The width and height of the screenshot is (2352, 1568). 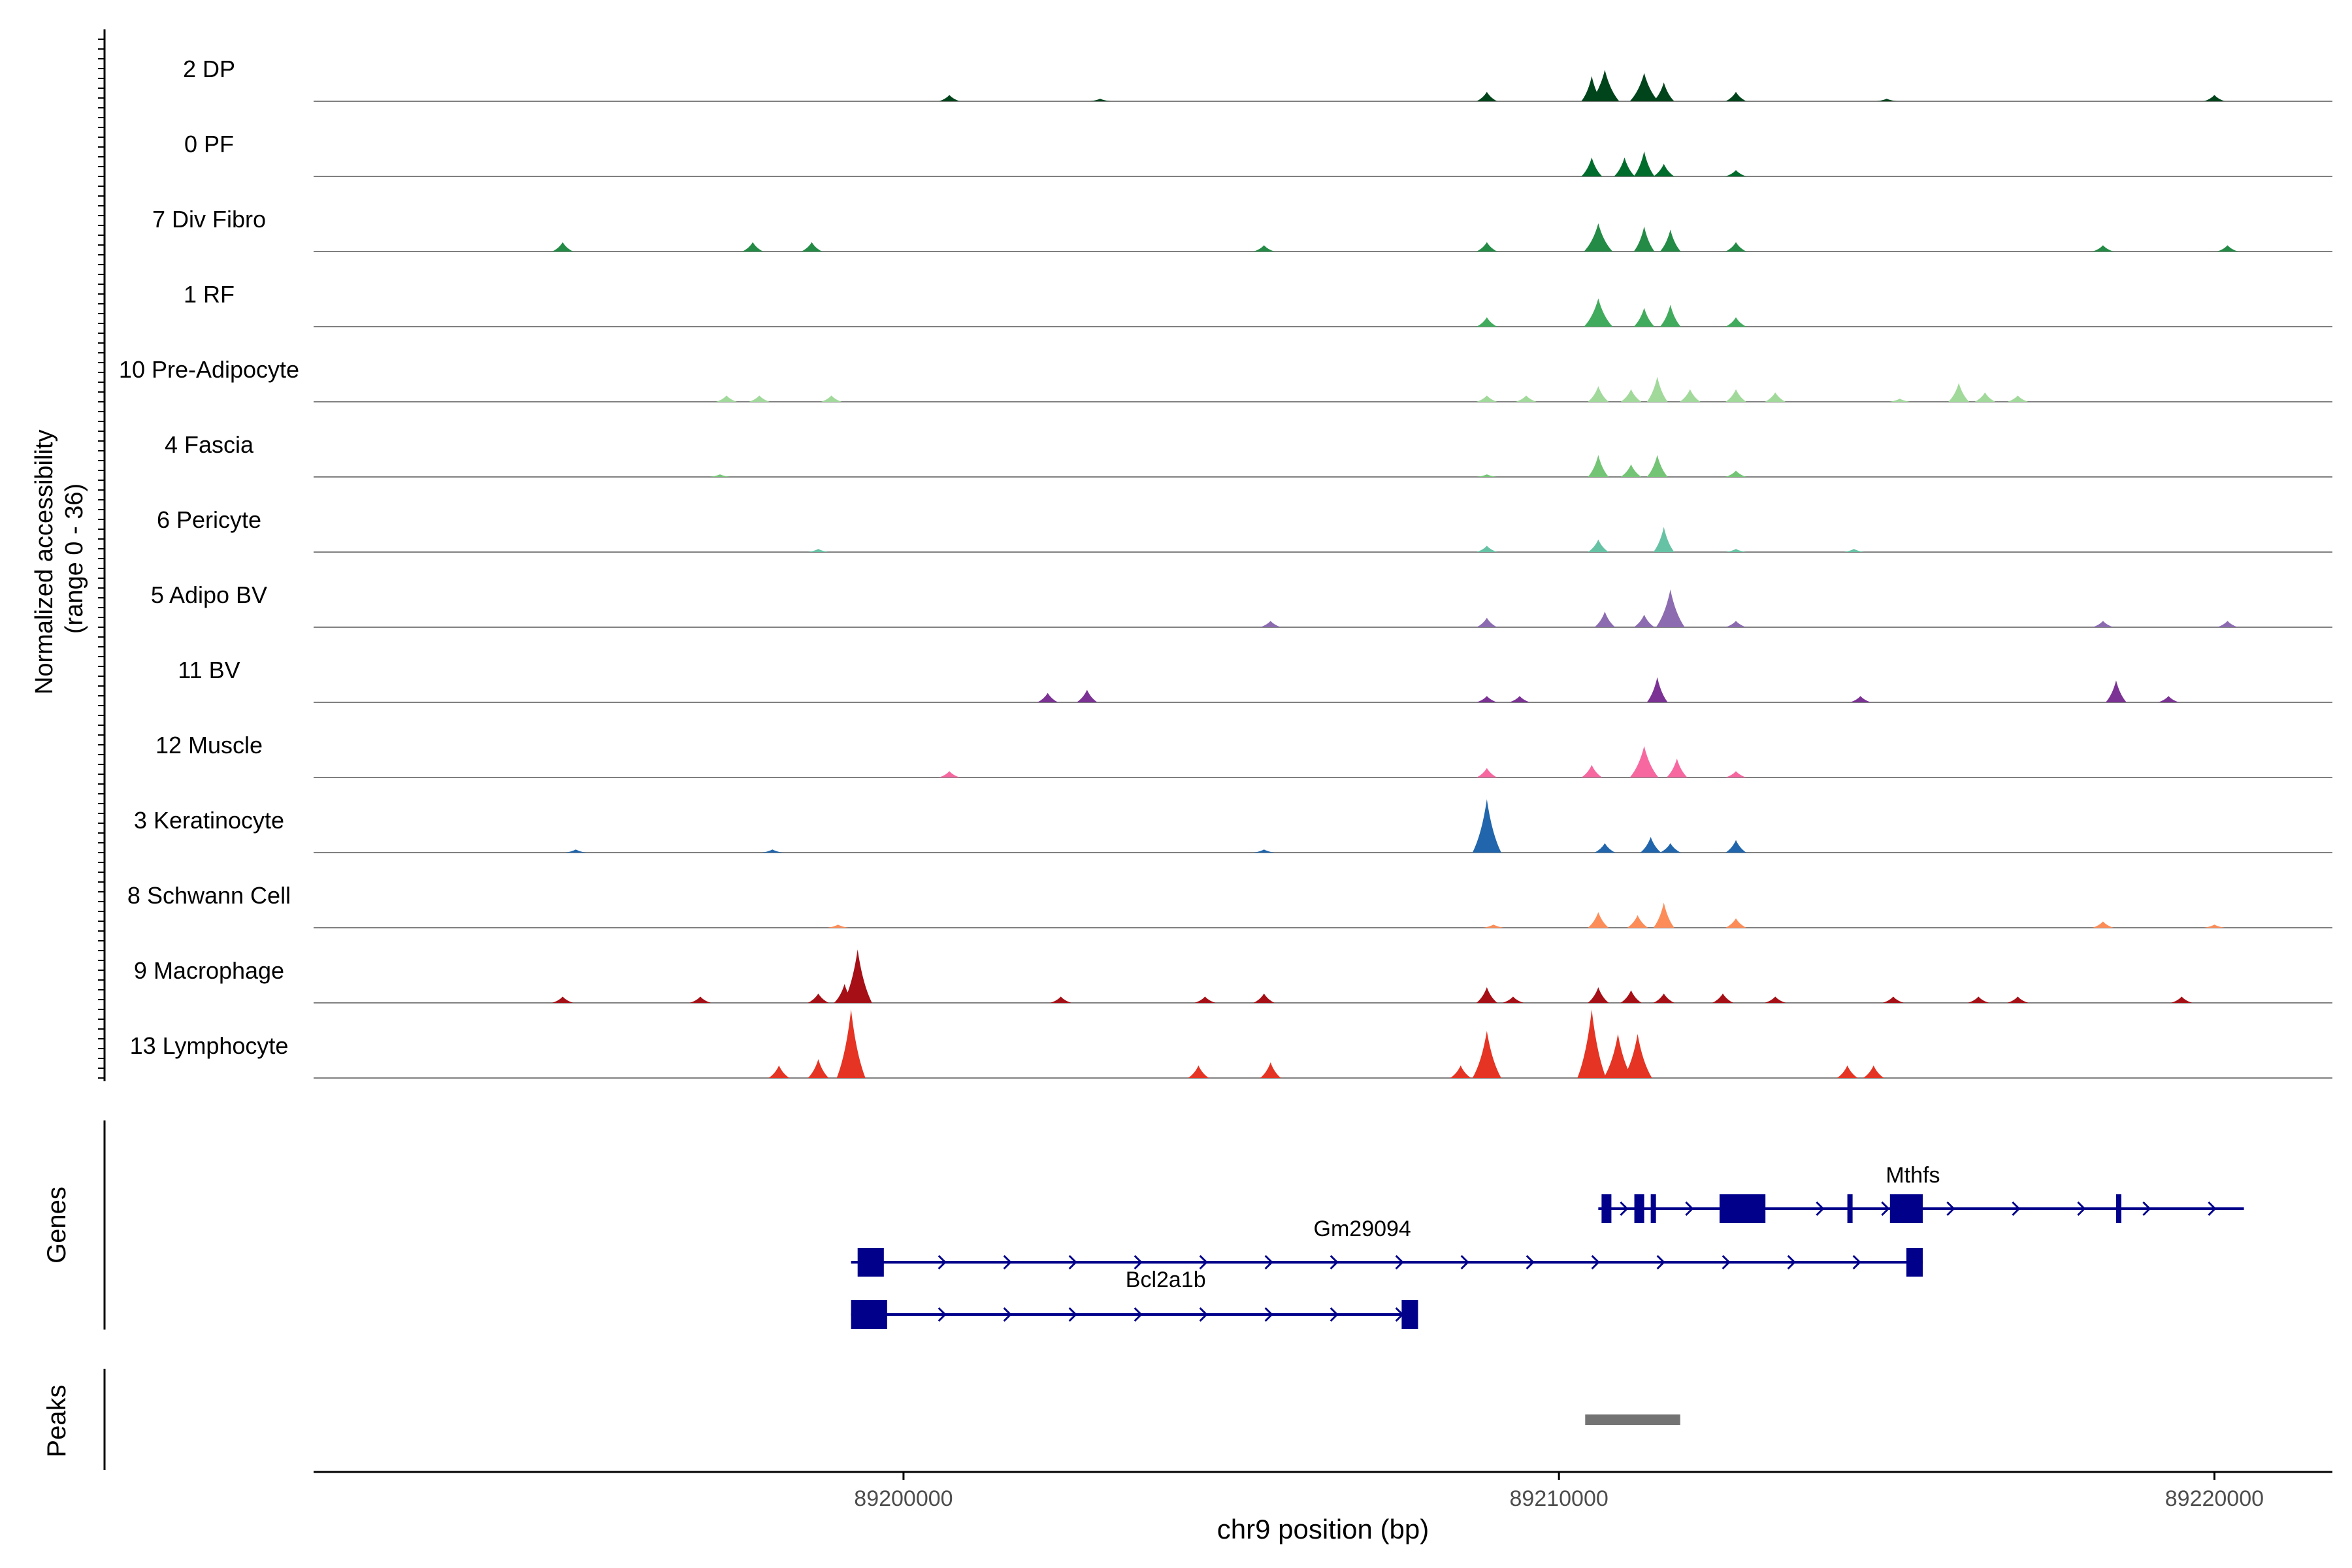 I want to click on x-axis-label: chr9 position (bp), so click(x=1323, y=1529).